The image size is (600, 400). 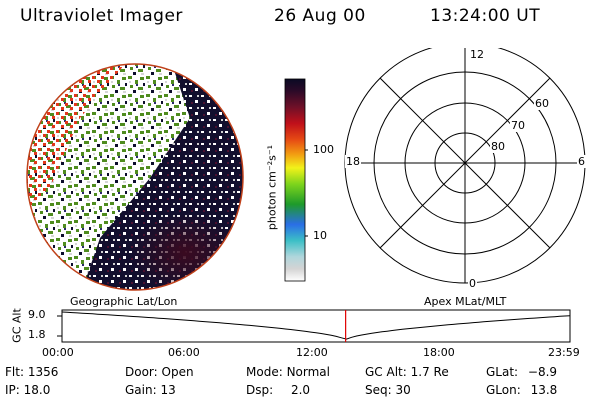 What do you see at coordinates (407, 372) in the screenshot?
I see `status-gc-alt: GC Alt: 1.7 Re` at bounding box center [407, 372].